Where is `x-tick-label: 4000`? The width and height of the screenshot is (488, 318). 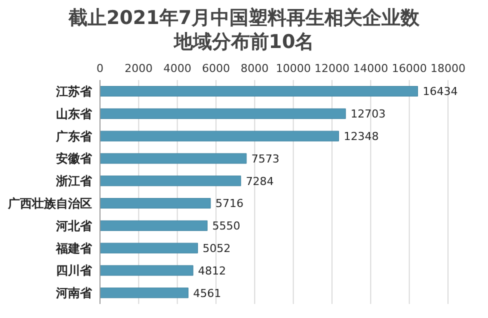 x-tick-label: 4000 is located at coordinates (177, 68).